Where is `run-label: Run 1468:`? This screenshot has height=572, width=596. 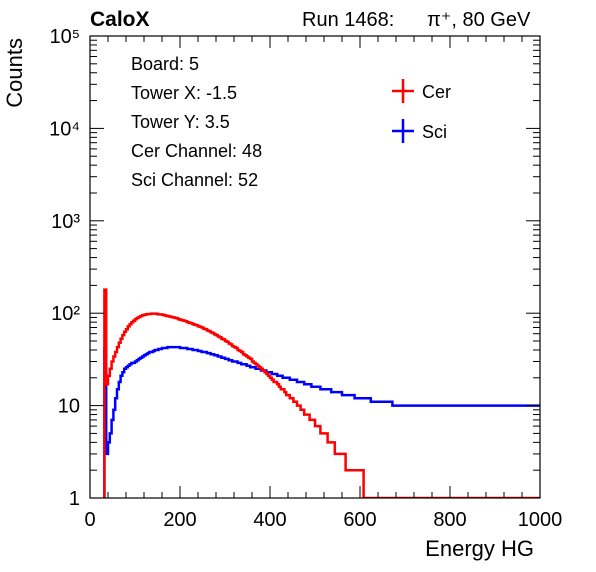
run-label: Run 1468: is located at coordinates (348, 20).